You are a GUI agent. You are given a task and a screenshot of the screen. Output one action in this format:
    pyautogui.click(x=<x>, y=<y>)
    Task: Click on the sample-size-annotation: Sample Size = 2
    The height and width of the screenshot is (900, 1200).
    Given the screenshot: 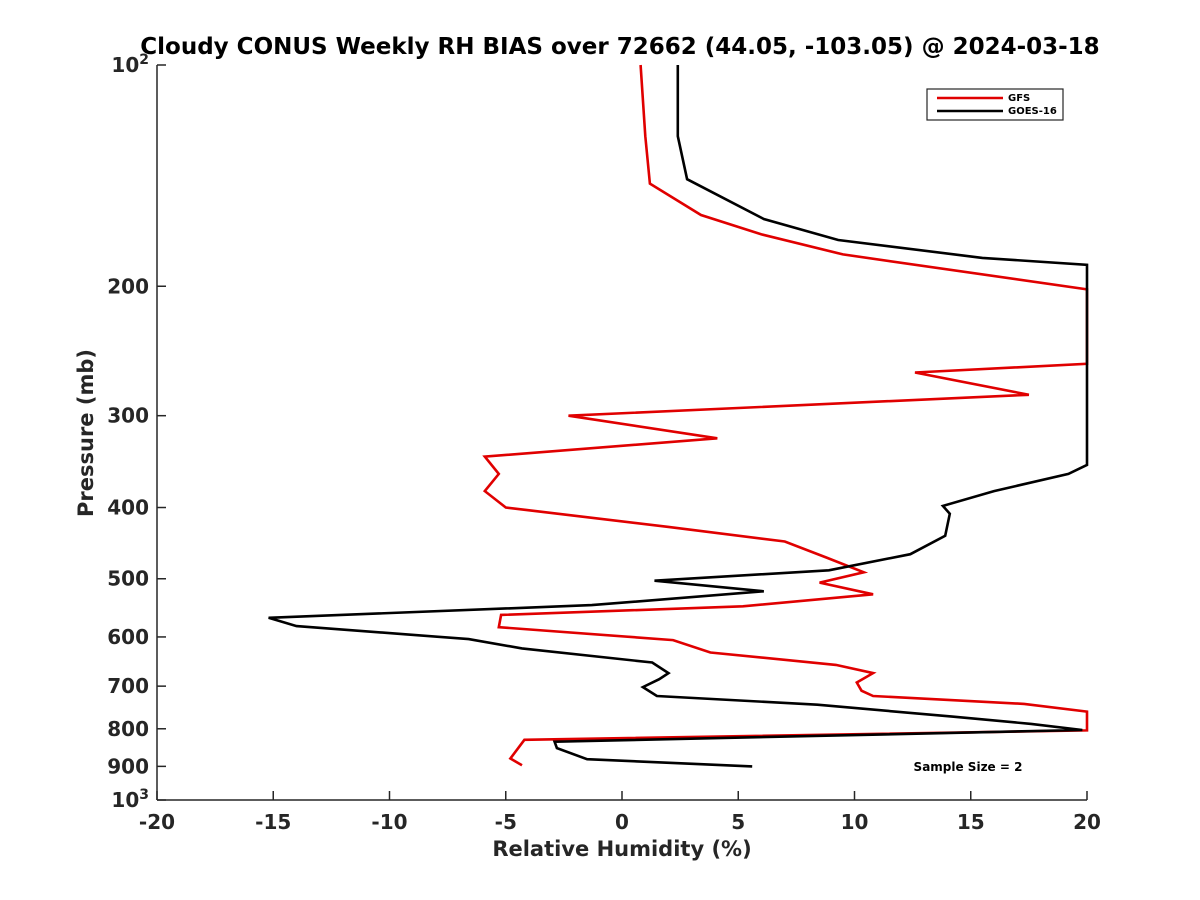 What is the action you would take?
    pyautogui.click(x=968, y=767)
    